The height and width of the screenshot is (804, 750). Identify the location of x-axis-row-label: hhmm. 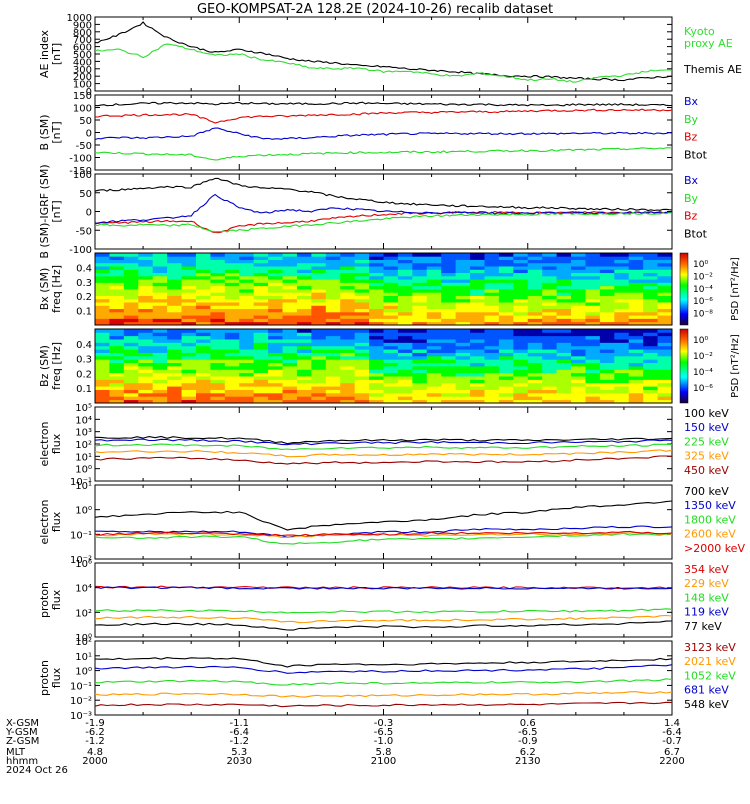
(22, 761).